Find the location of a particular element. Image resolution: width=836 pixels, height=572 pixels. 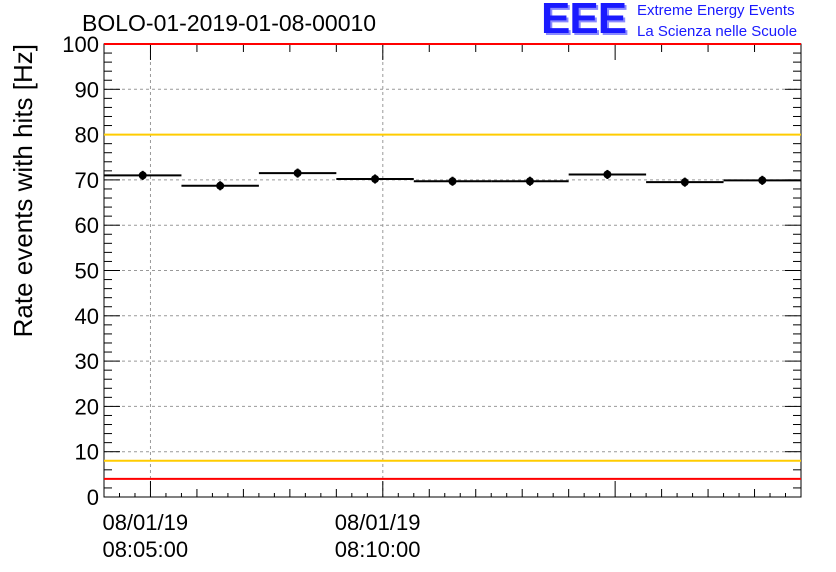

y-tick-label: 50 is located at coordinates (87, 271).